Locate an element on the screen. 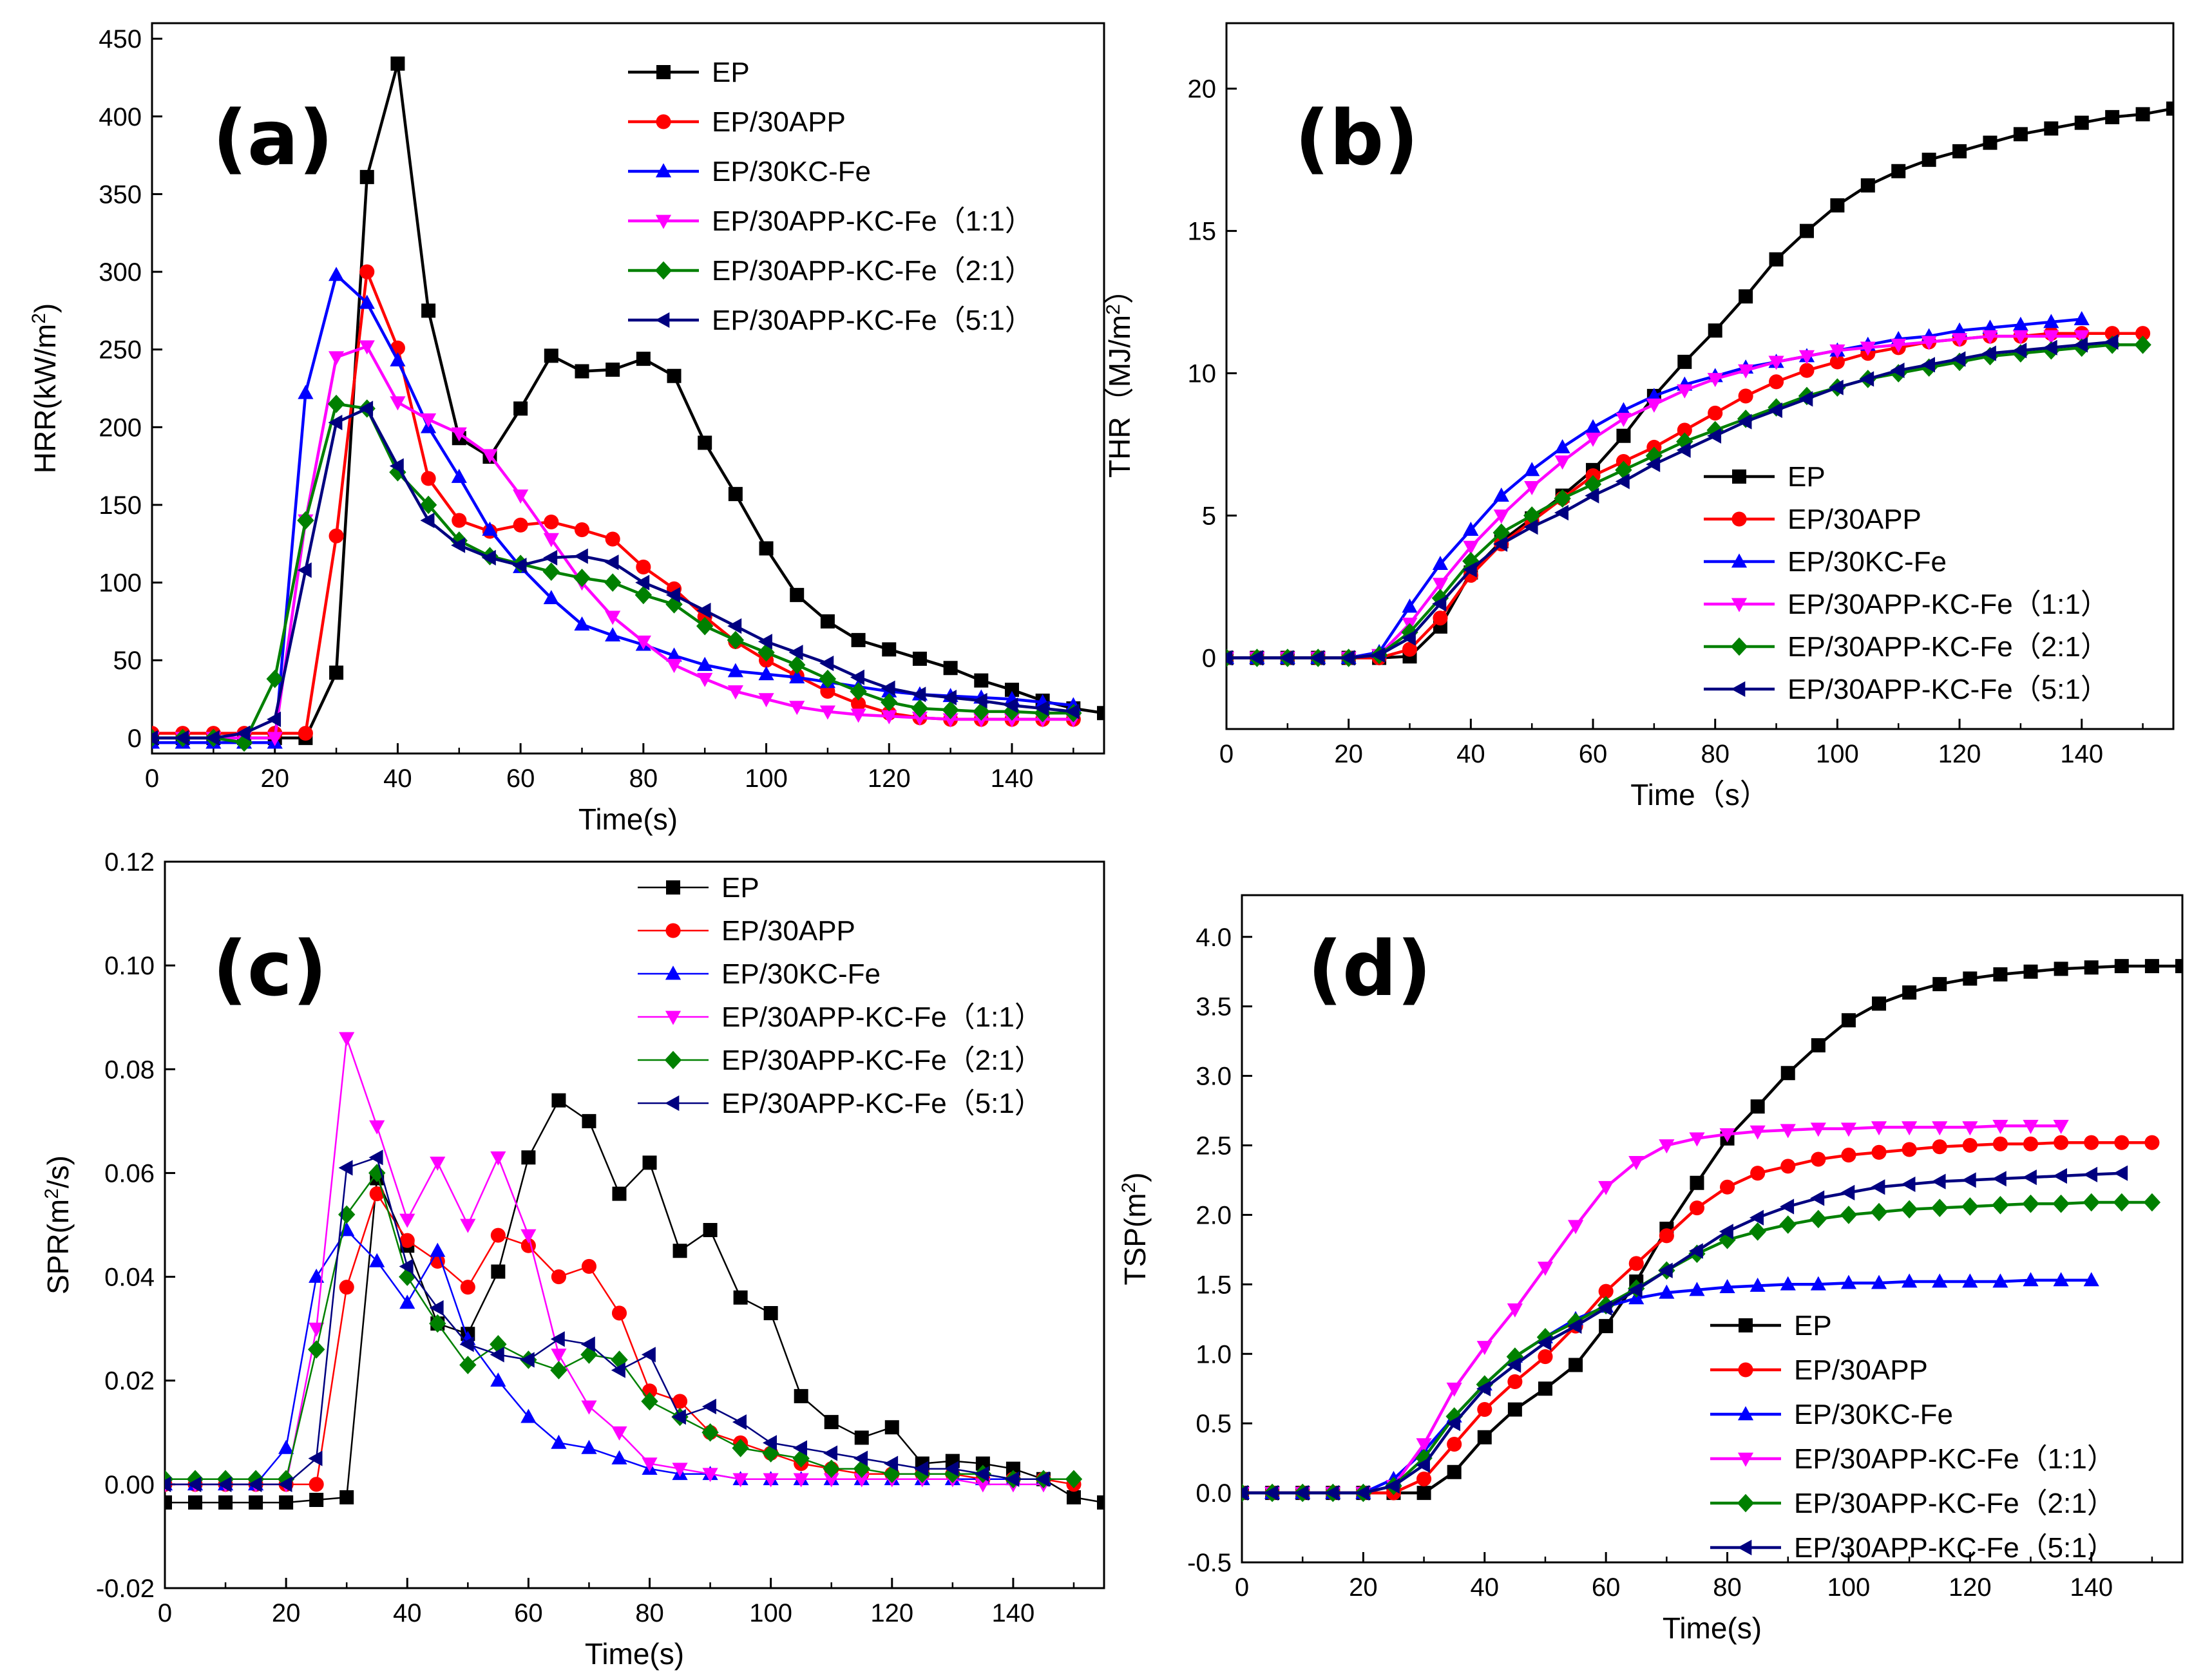  legend-item: EP/30APP-KC-Fe（2:1） is located at coordinates (1912, 1503).